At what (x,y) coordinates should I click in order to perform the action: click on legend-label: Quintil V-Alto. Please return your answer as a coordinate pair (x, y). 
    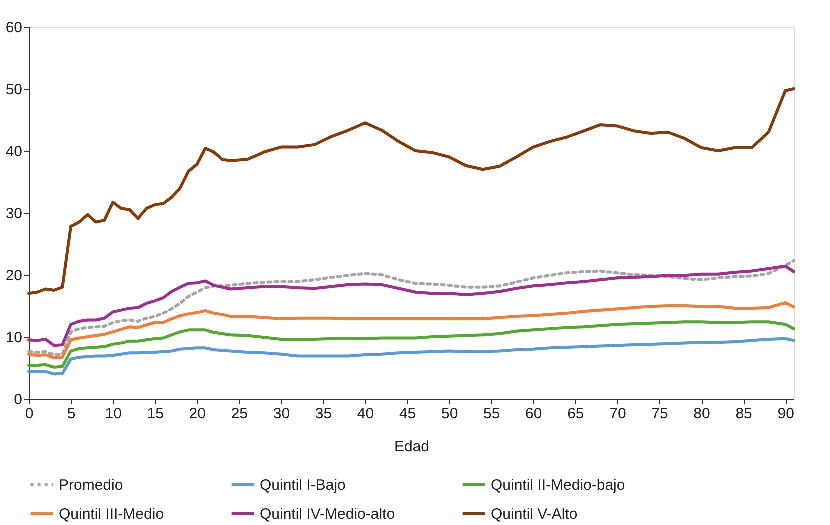
    Looking at the image, I should click on (534, 514).